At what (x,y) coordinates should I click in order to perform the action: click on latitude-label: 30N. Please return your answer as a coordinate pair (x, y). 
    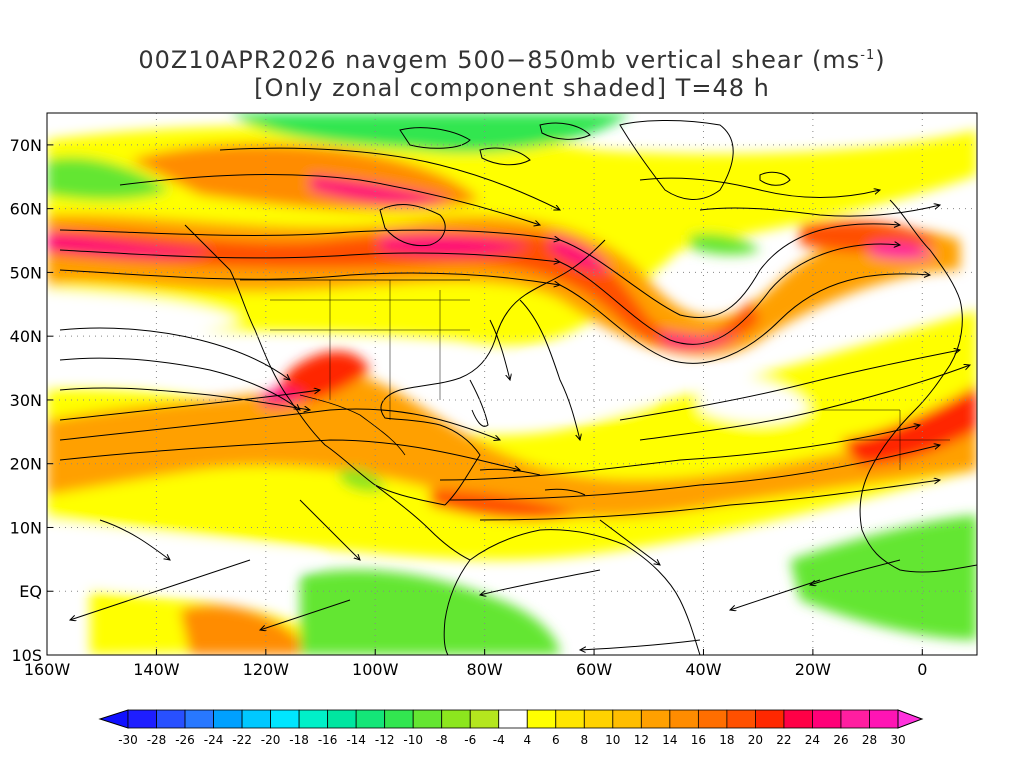
    Looking at the image, I should click on (26, 400).